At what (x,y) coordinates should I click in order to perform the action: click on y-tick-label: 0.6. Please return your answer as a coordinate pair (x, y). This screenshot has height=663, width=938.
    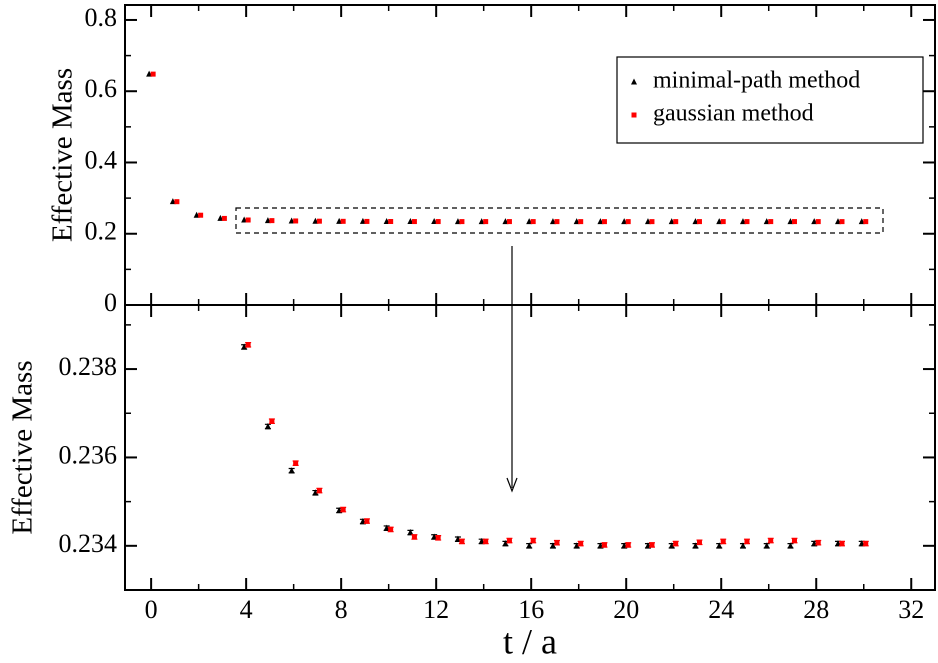
    Looking at the image, I should click on (101, 88).